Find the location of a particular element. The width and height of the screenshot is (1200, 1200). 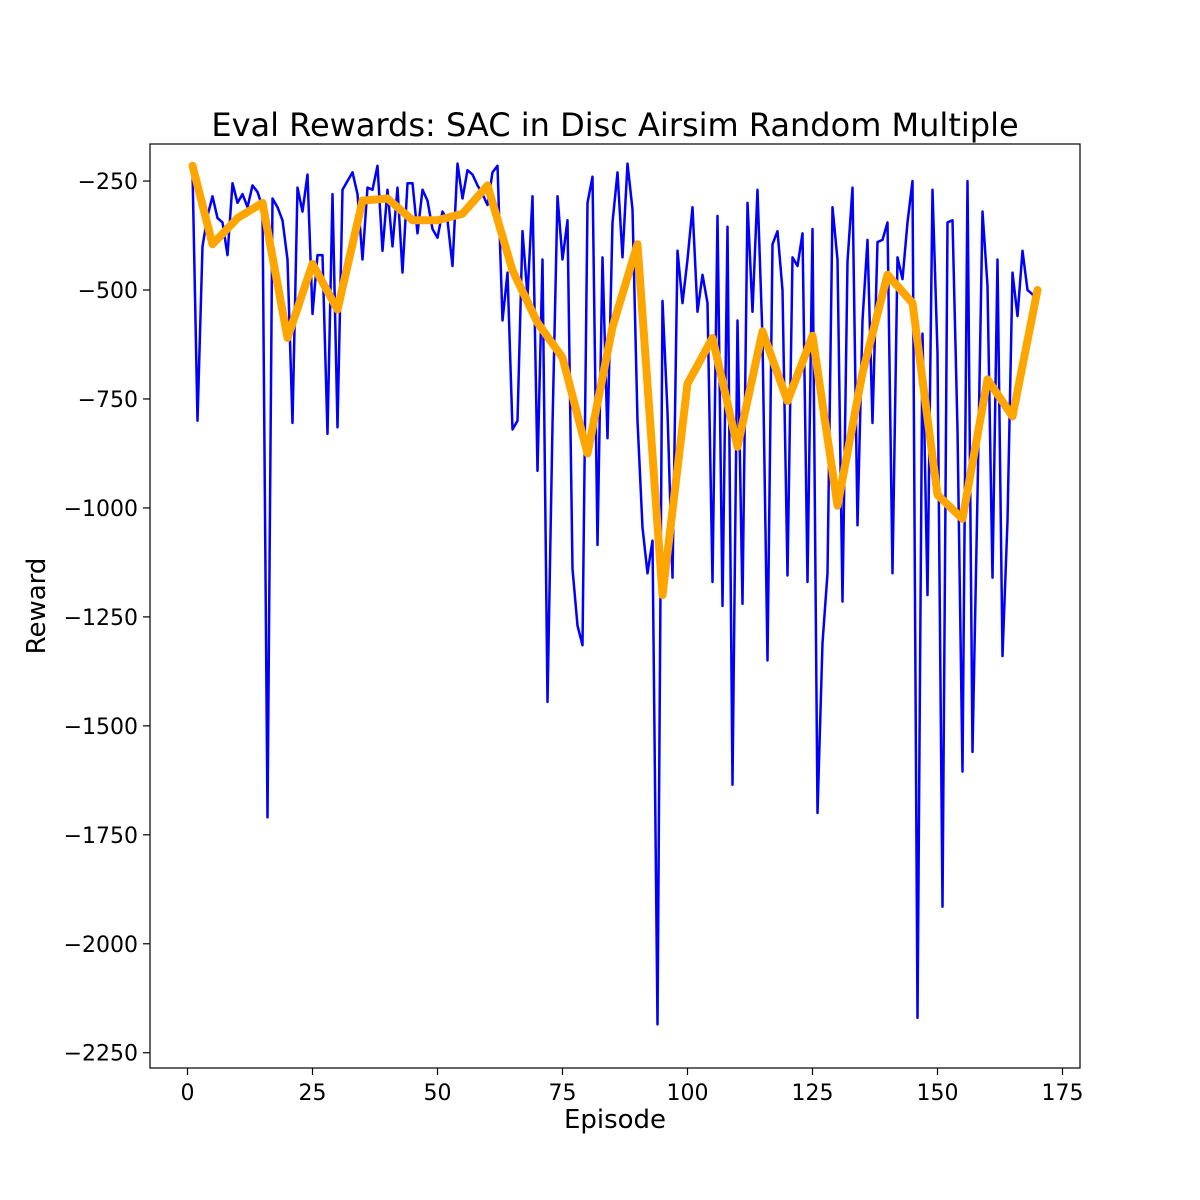

x-axis: 0 25 50 75 100 125 150 175 is located at coordinates (632, 1087).